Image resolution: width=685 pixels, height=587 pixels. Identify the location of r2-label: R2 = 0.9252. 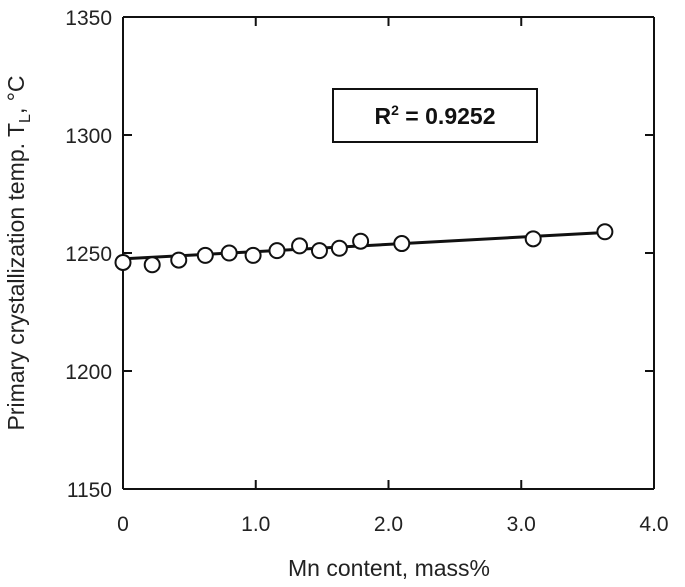
(435, 115).